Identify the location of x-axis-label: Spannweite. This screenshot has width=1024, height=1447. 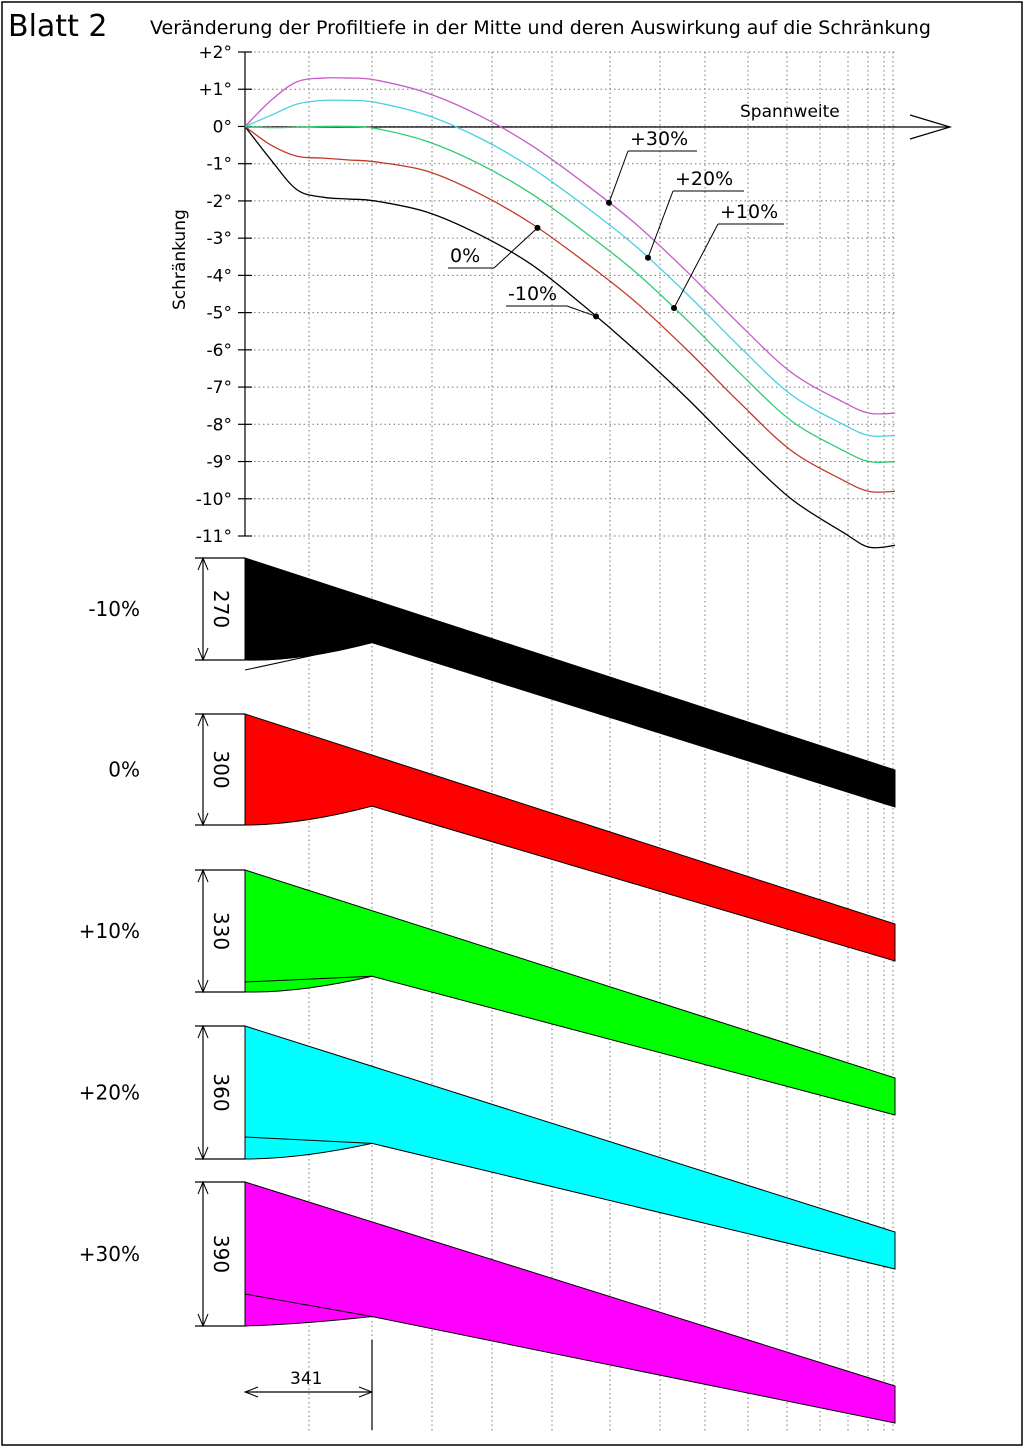
(790, 112).